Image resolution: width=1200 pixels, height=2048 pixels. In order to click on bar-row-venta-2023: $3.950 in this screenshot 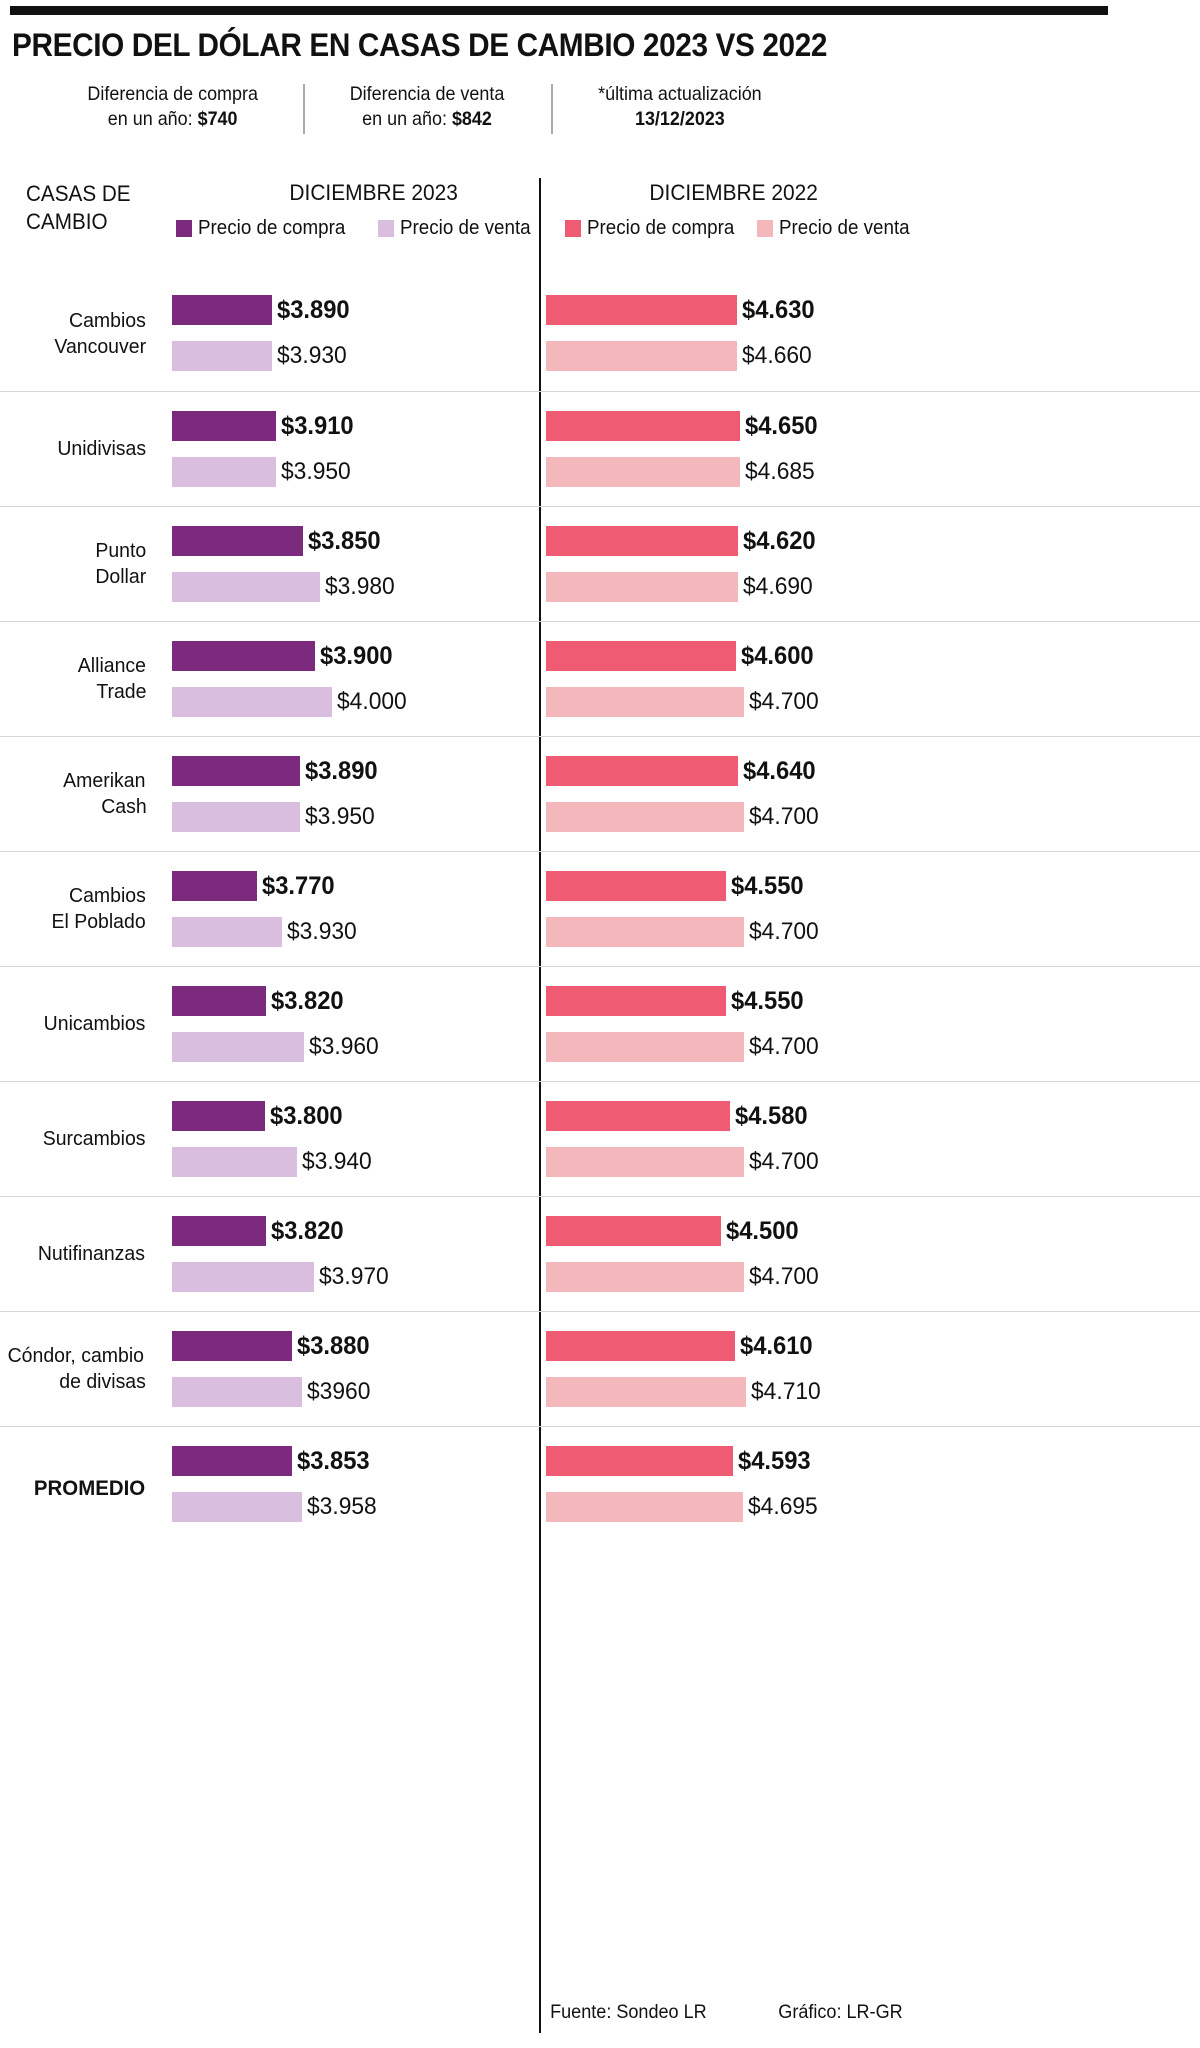, I will do `click(263, 472)`.